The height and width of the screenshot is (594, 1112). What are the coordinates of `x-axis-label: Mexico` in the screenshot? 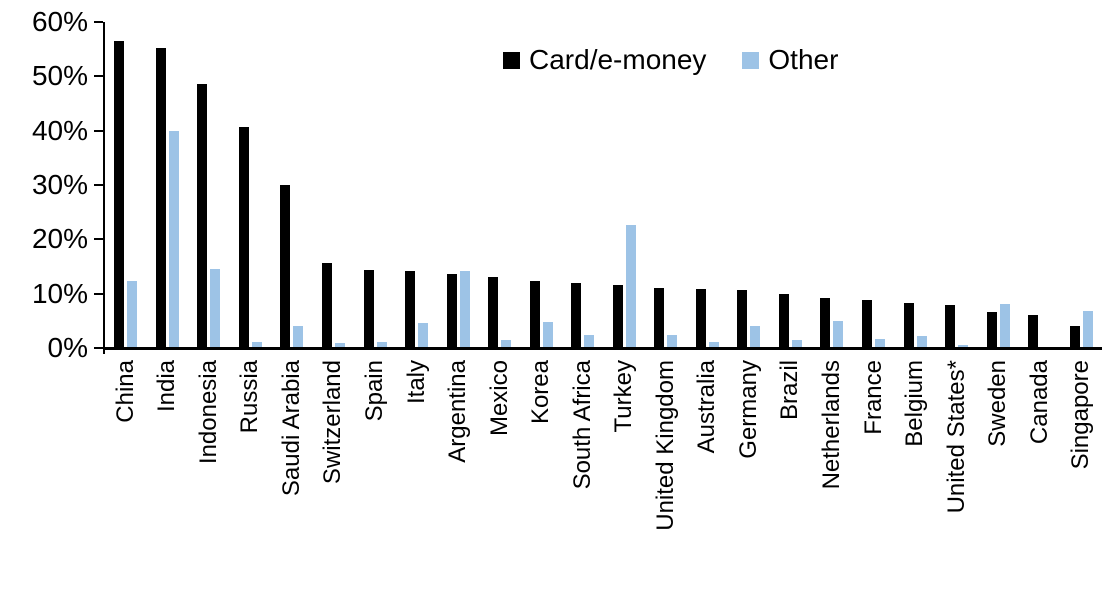 It's located at (499, 398).